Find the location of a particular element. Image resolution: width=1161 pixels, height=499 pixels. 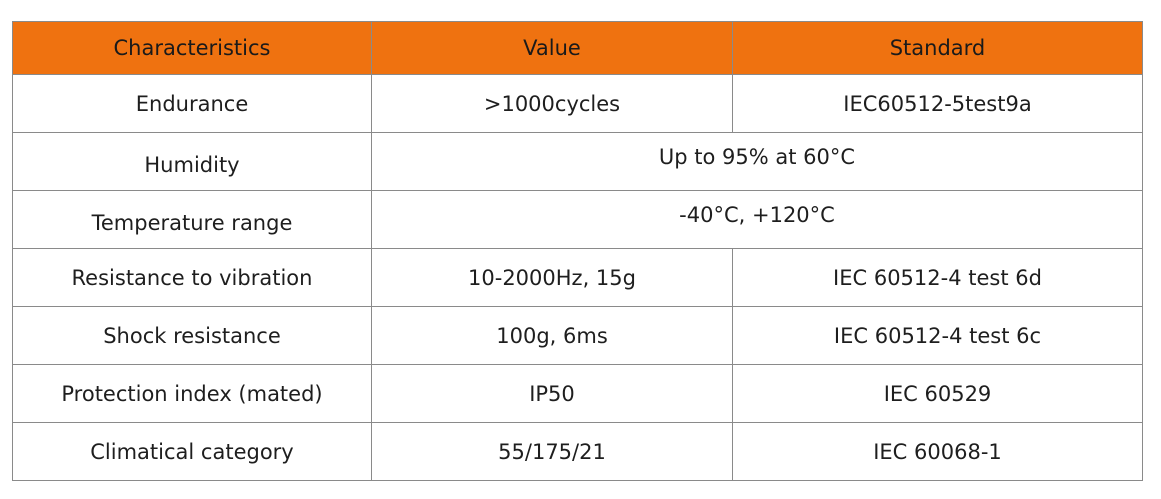

value-cell: >1000cycles is located at coordinates (552, 103).